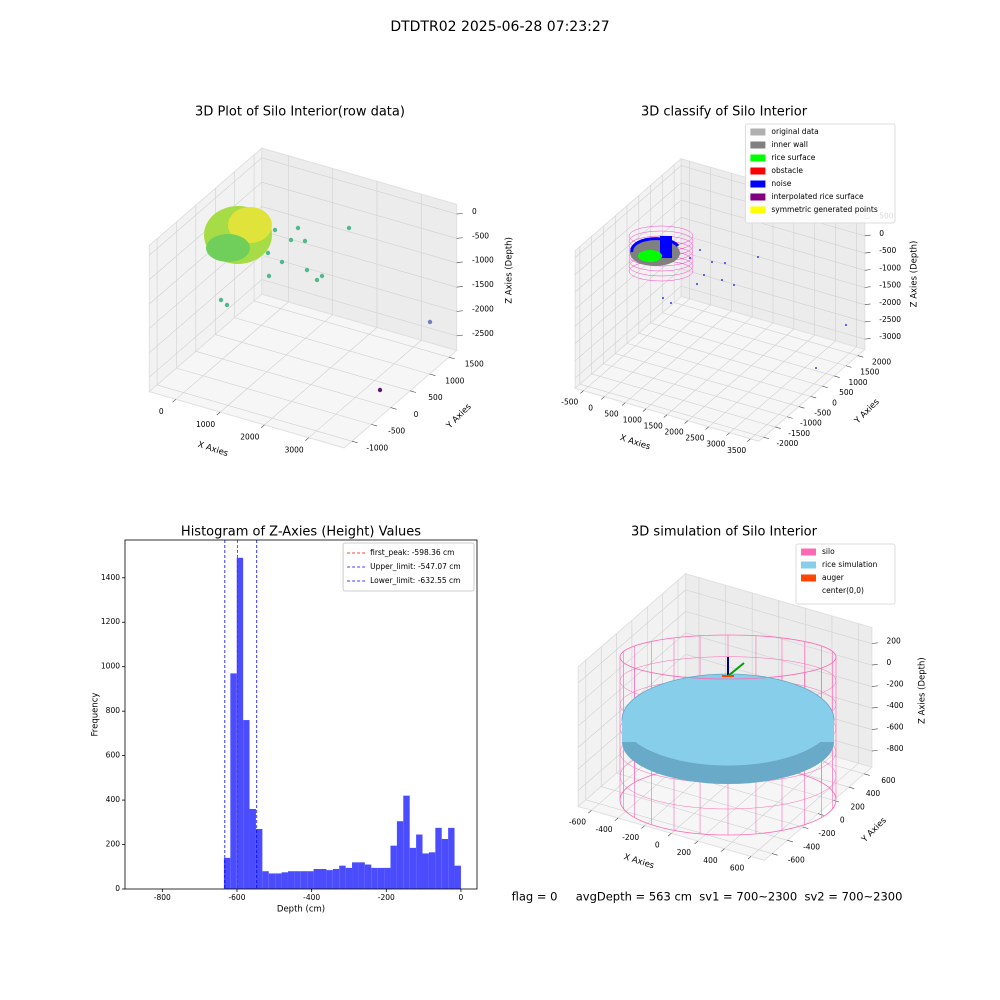 This screenshot has width=1000, height=1000. What do you see at coordinates (736, 450) in the screenshot?
I see `x-tick-label: 3500` at bounding box center [736, 450].